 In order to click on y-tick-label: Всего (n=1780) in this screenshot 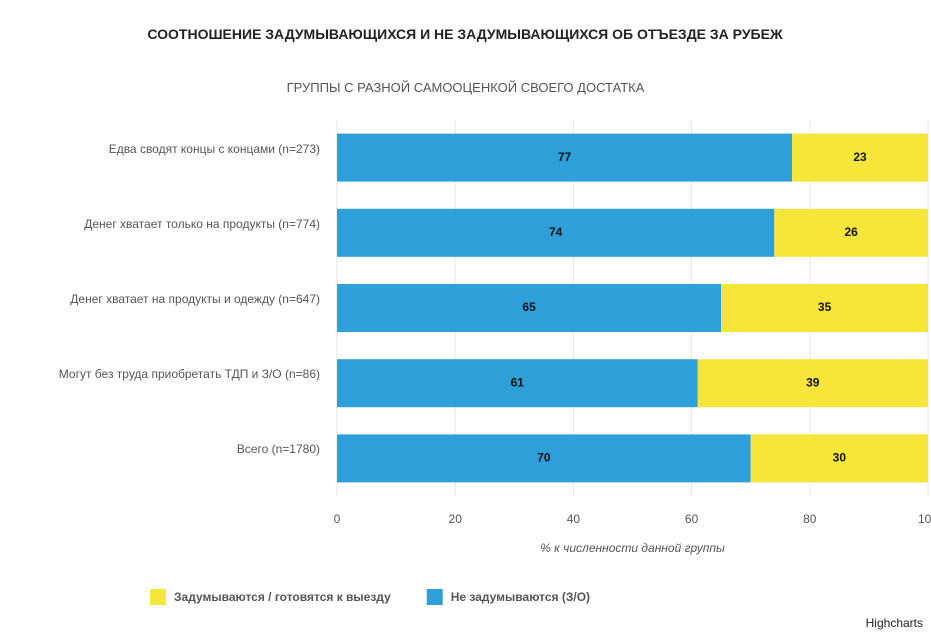, I will do `click(278, 449)`.